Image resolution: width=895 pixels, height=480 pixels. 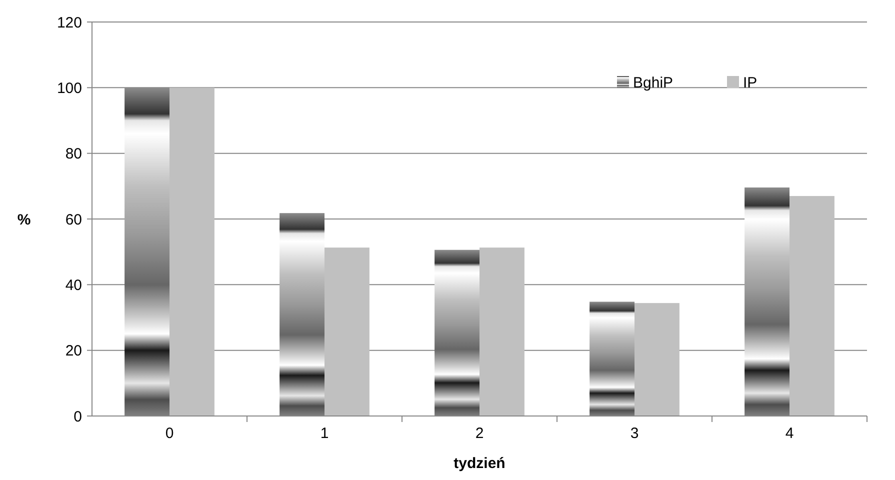 I want to click on y-tick-label: 100, so click(x=69, y=88).